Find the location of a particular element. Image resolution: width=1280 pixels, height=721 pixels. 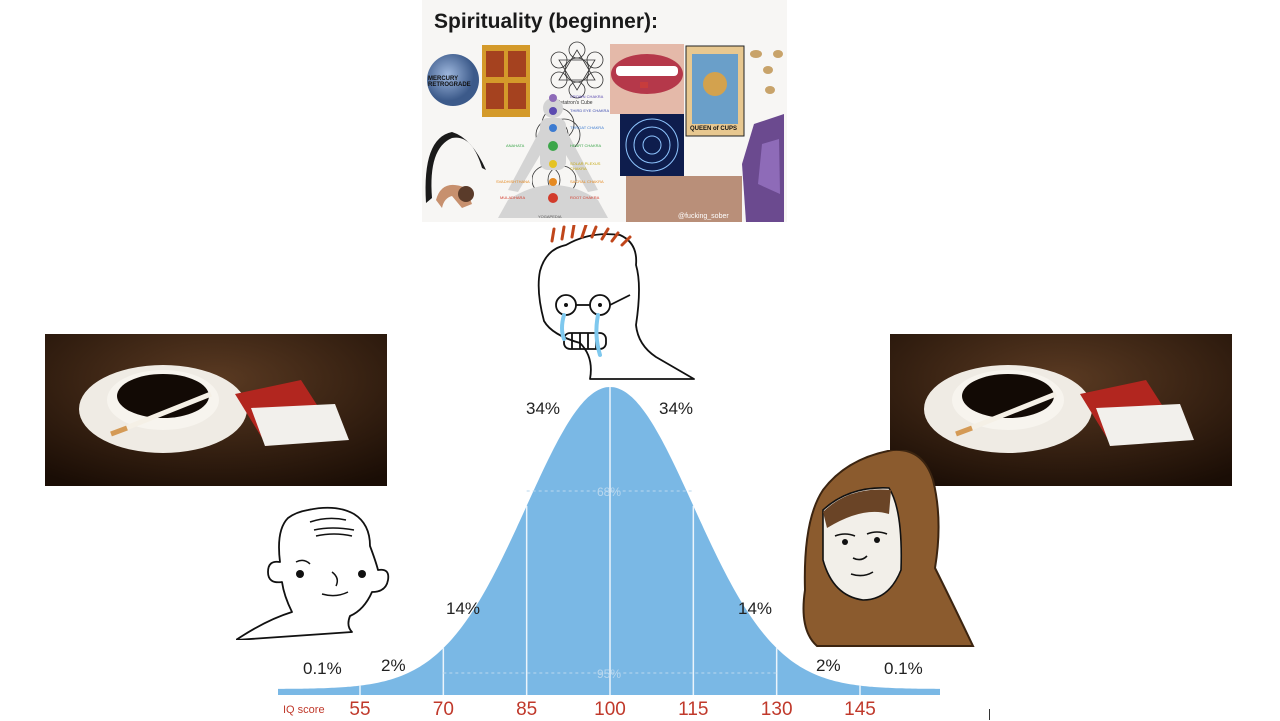

x-tick-145: 145 is located at coordinates (860, 709).